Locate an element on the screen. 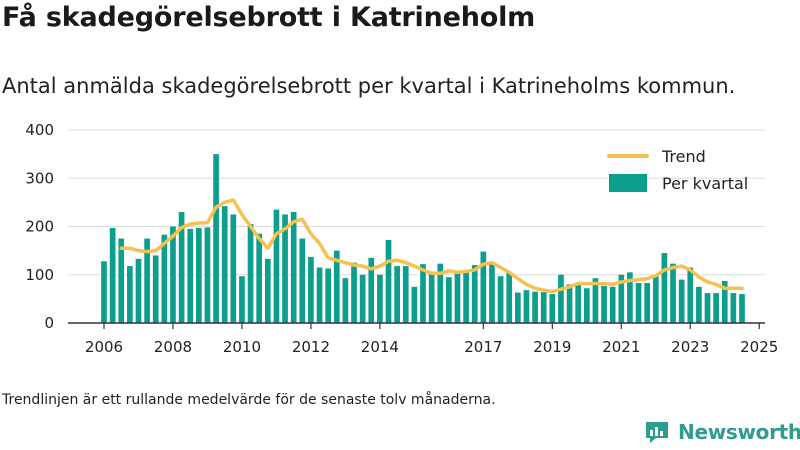  y-tick-label: 200 is located at coordinates (39, 227).